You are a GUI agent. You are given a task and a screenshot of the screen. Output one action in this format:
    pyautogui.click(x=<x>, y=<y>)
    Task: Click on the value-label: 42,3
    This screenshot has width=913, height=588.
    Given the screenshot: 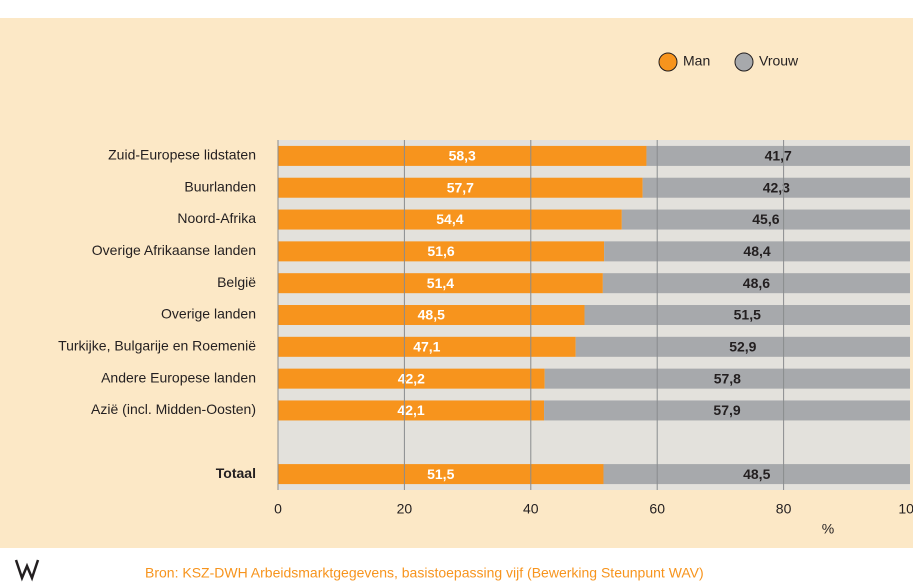 What is the action you would take?
    pyautogui.click(x=776, y=187)
    